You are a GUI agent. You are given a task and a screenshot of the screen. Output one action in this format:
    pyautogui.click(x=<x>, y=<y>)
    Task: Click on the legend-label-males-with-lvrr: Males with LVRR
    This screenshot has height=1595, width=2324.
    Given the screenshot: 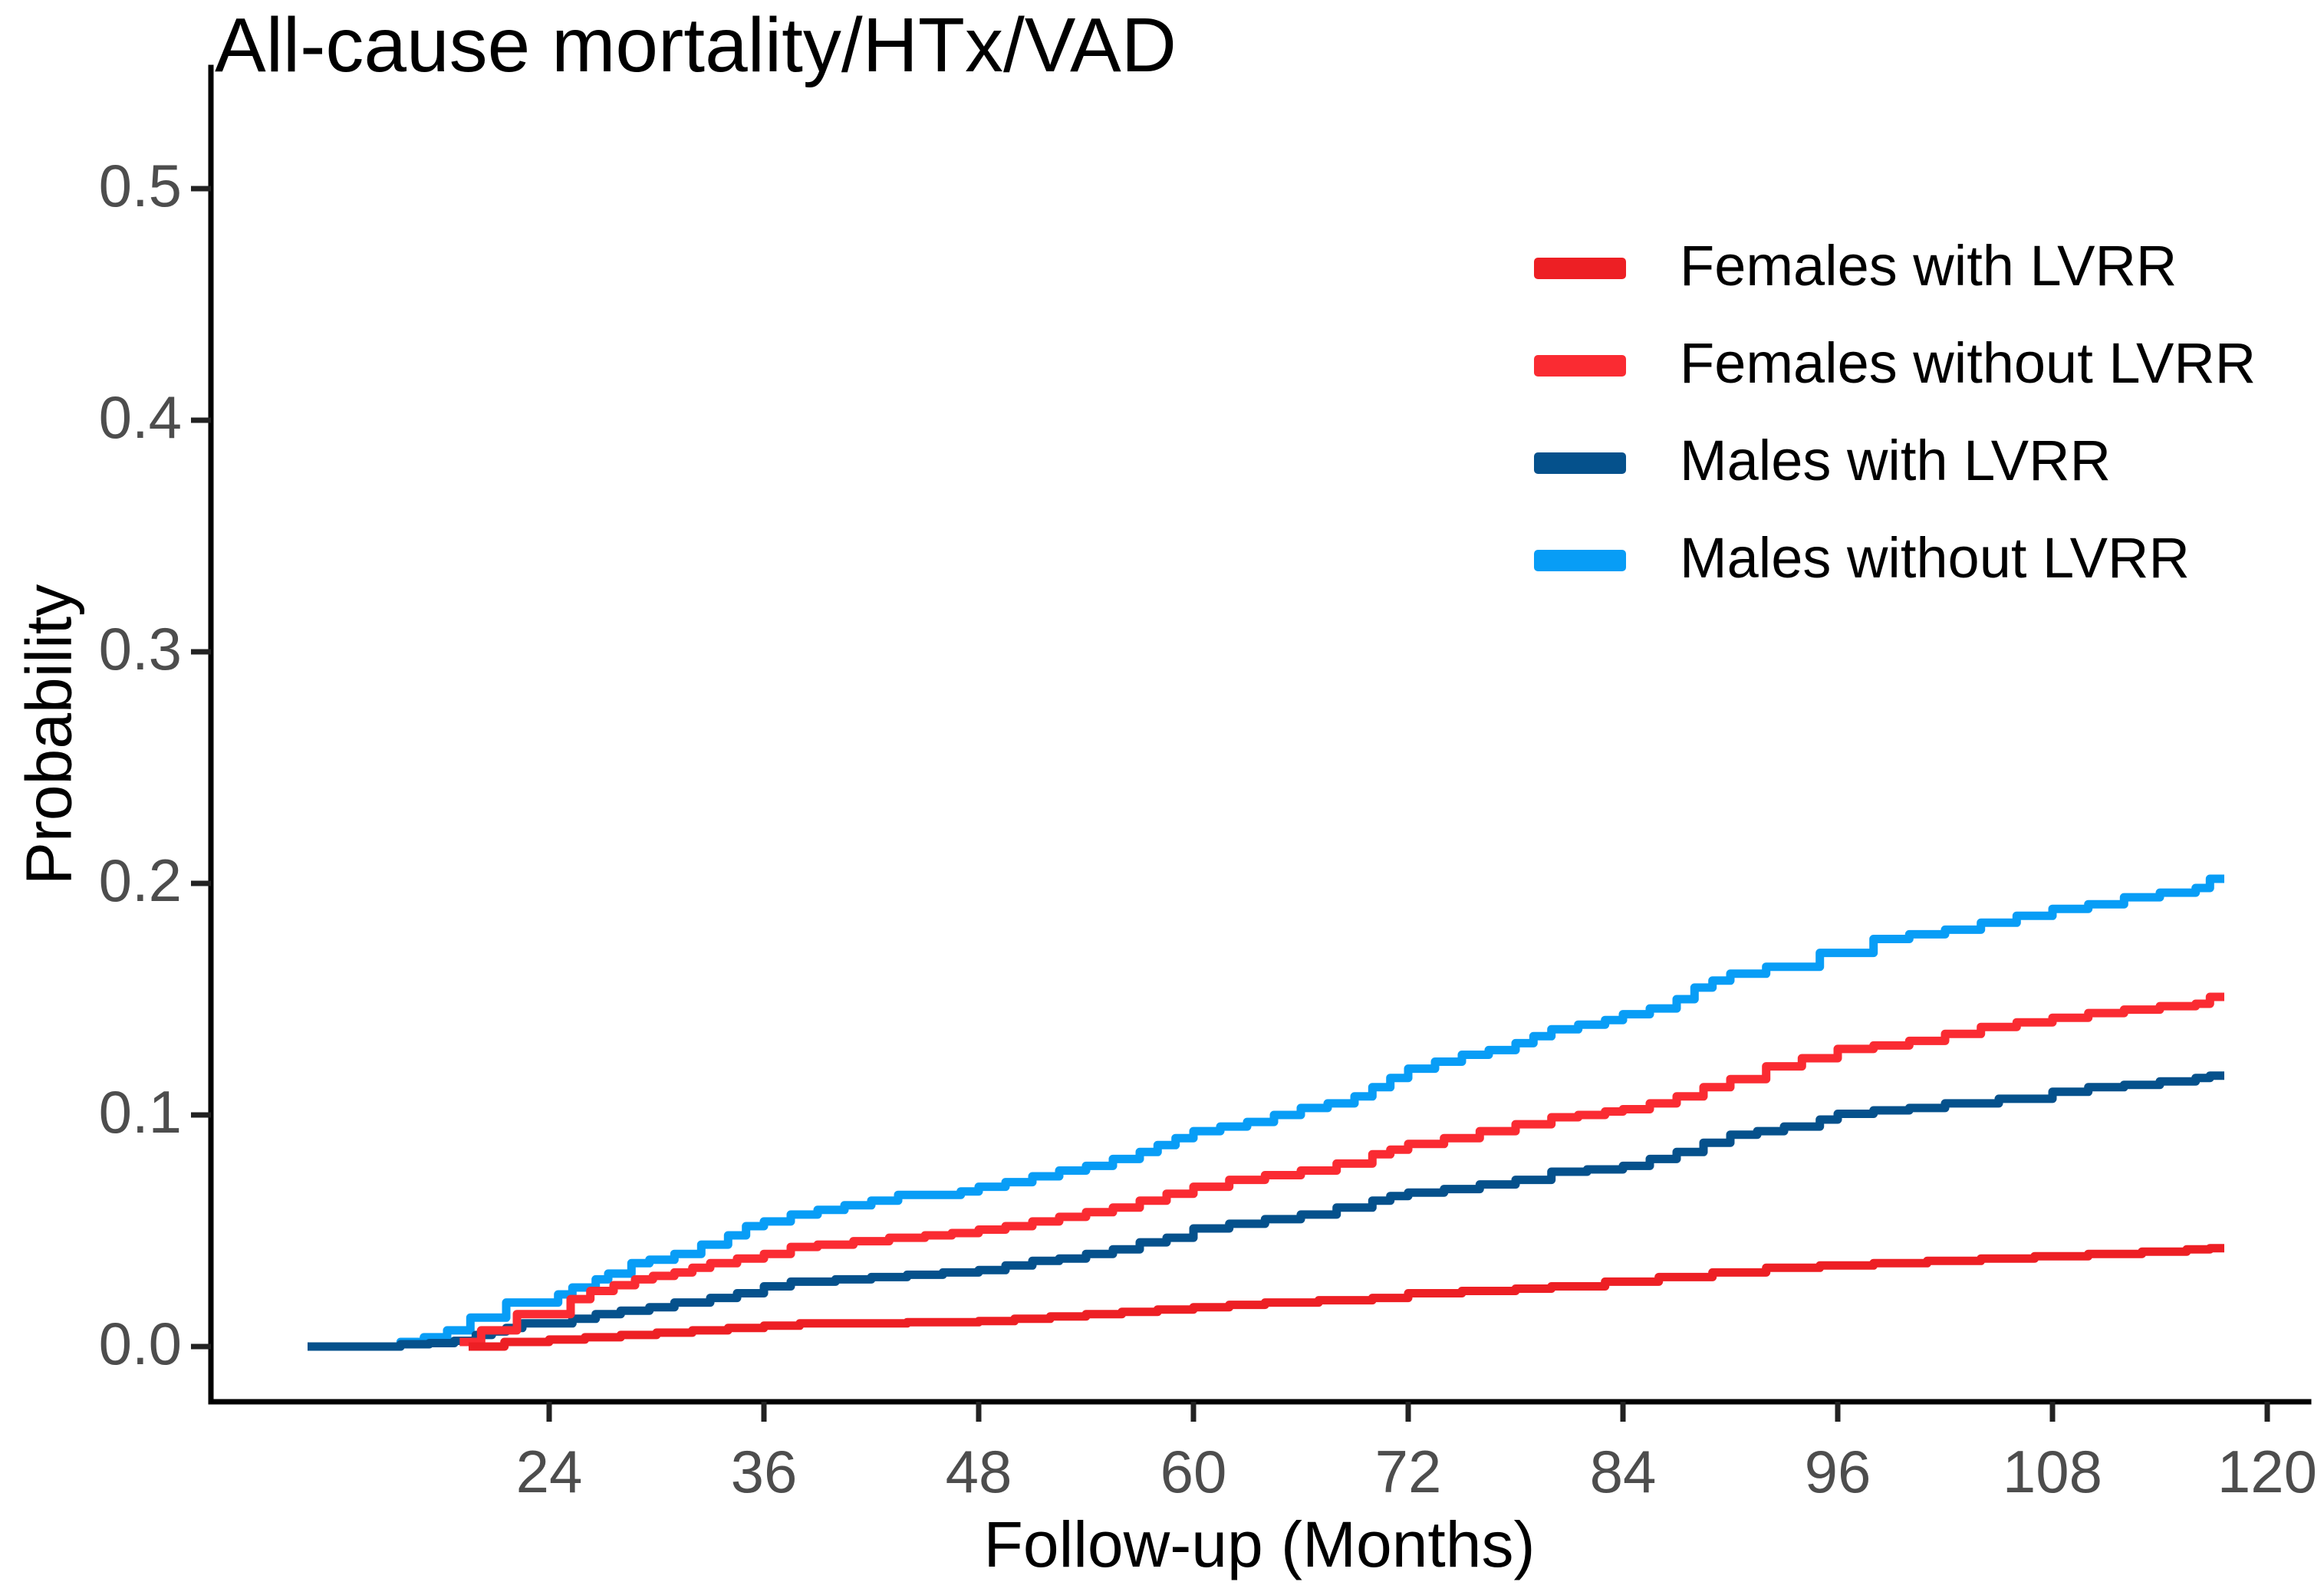 What is the action you would take?
    pyautogui.click(x=1896, y=461)
    